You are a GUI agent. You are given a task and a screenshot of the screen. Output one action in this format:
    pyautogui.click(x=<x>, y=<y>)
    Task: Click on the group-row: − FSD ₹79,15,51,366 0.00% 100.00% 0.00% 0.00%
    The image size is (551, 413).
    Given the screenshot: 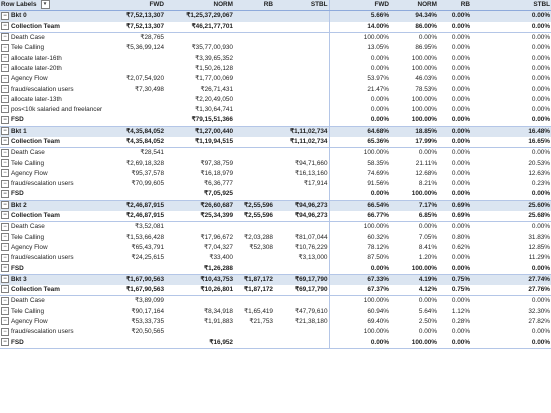 What is the action you would take?
    pyautogui.click(x=275, y=121)
    